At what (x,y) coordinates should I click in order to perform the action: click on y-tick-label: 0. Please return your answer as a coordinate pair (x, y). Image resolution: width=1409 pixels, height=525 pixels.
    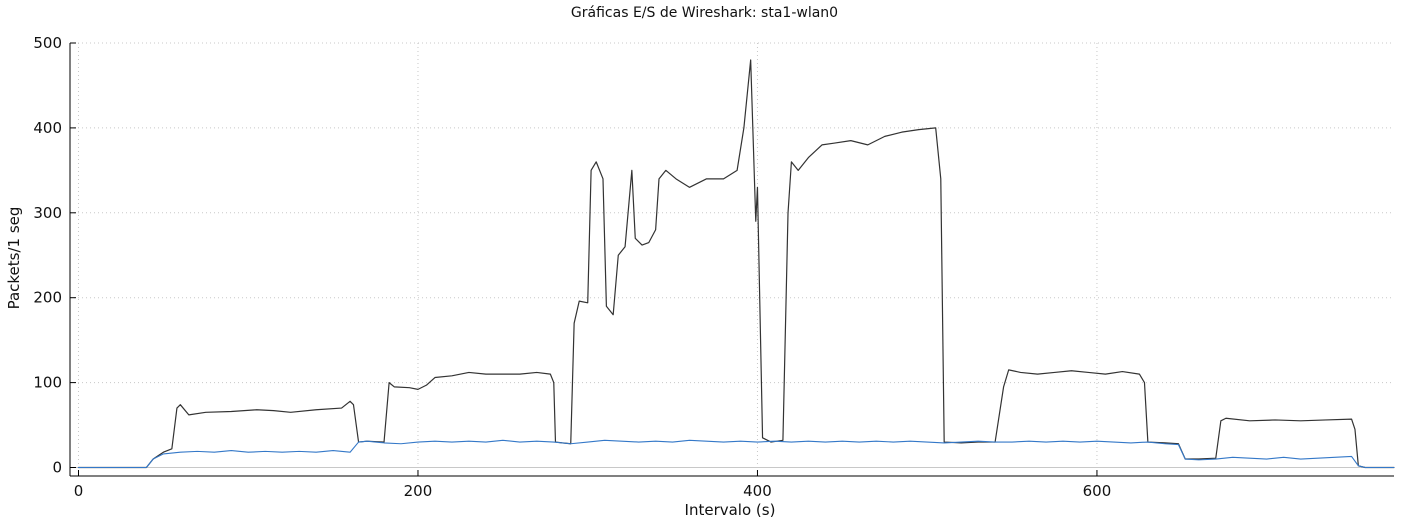
    Looking at the image, I should click on (57, 468).